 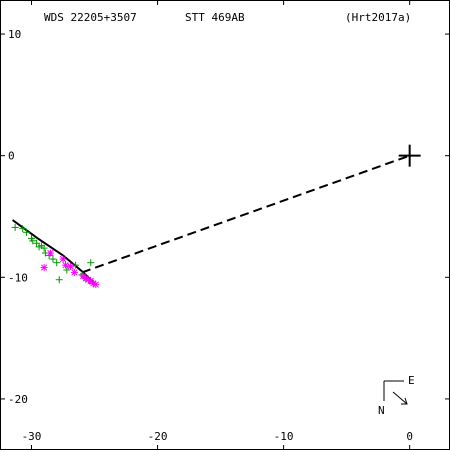 I want to click on primary-star-marker, so click(x=410, y=156).